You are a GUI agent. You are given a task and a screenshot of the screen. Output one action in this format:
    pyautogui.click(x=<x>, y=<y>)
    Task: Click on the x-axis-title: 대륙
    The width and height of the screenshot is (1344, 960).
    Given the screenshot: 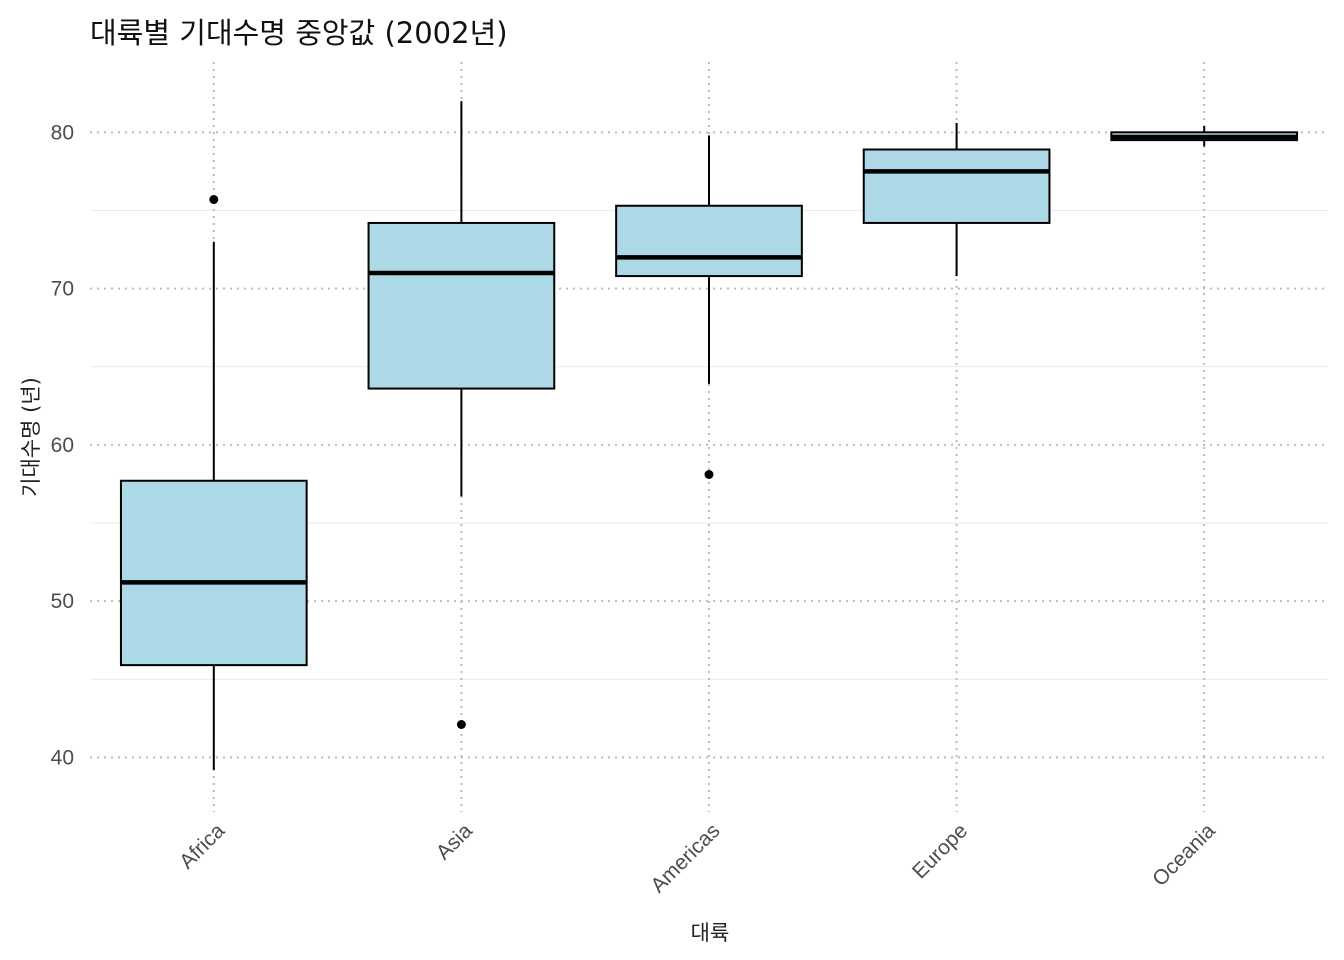 What is the action you would take?
    pyautogui.click(x=710, y=933)
    